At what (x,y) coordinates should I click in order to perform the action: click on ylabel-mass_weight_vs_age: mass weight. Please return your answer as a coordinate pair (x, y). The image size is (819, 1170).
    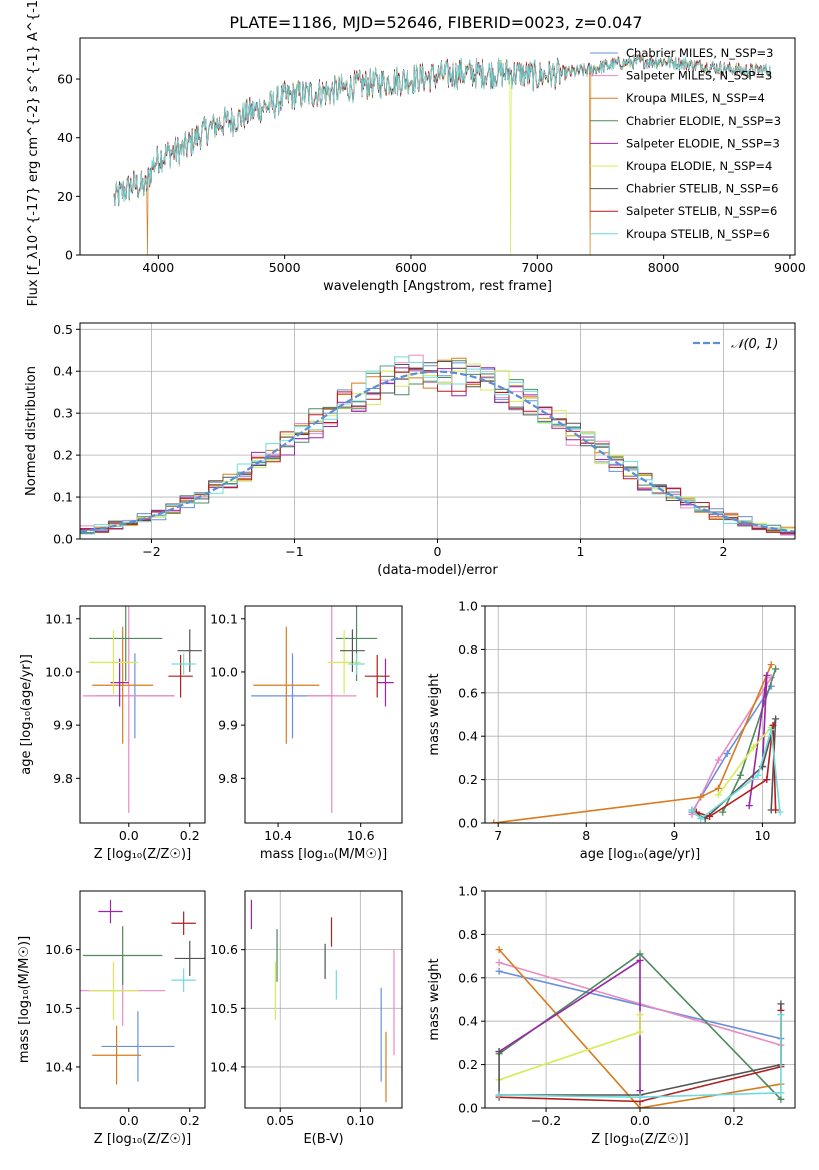
    Looking at the image, I should click on (434, 714).